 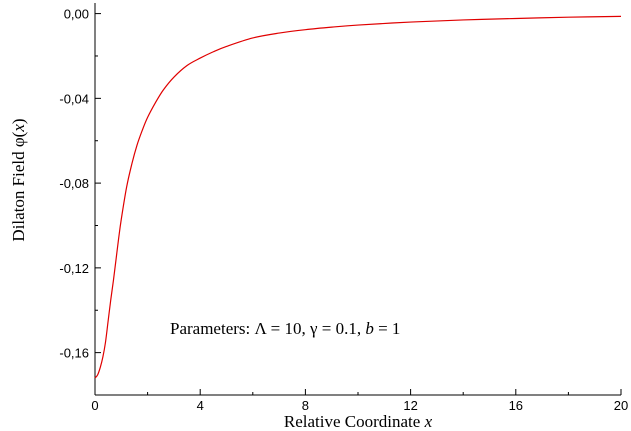 I want to click on x-tick-label: 0, so click(x=94, y=405).